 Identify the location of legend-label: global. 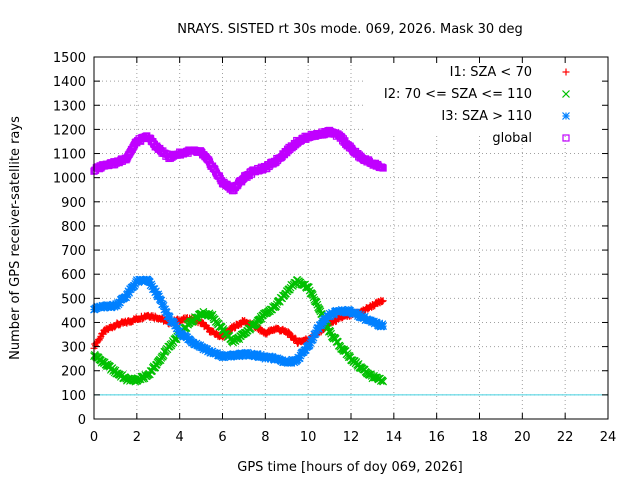
(512, 138).